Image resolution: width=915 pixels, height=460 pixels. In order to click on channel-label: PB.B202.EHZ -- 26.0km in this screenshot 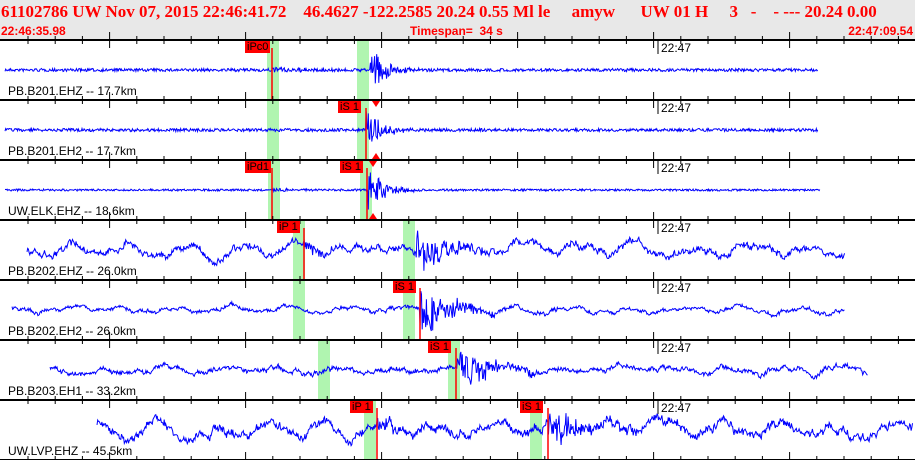, I will do `click(72, 271)`.